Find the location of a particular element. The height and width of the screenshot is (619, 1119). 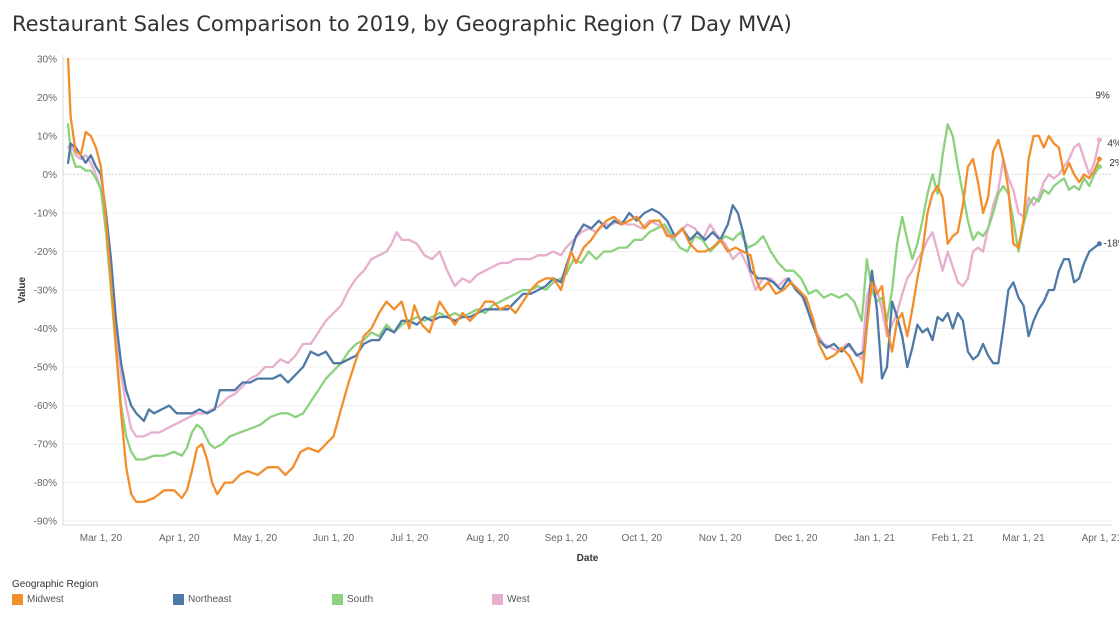

legend-item-northeast: Northeast is located at coordinates (202, 599).